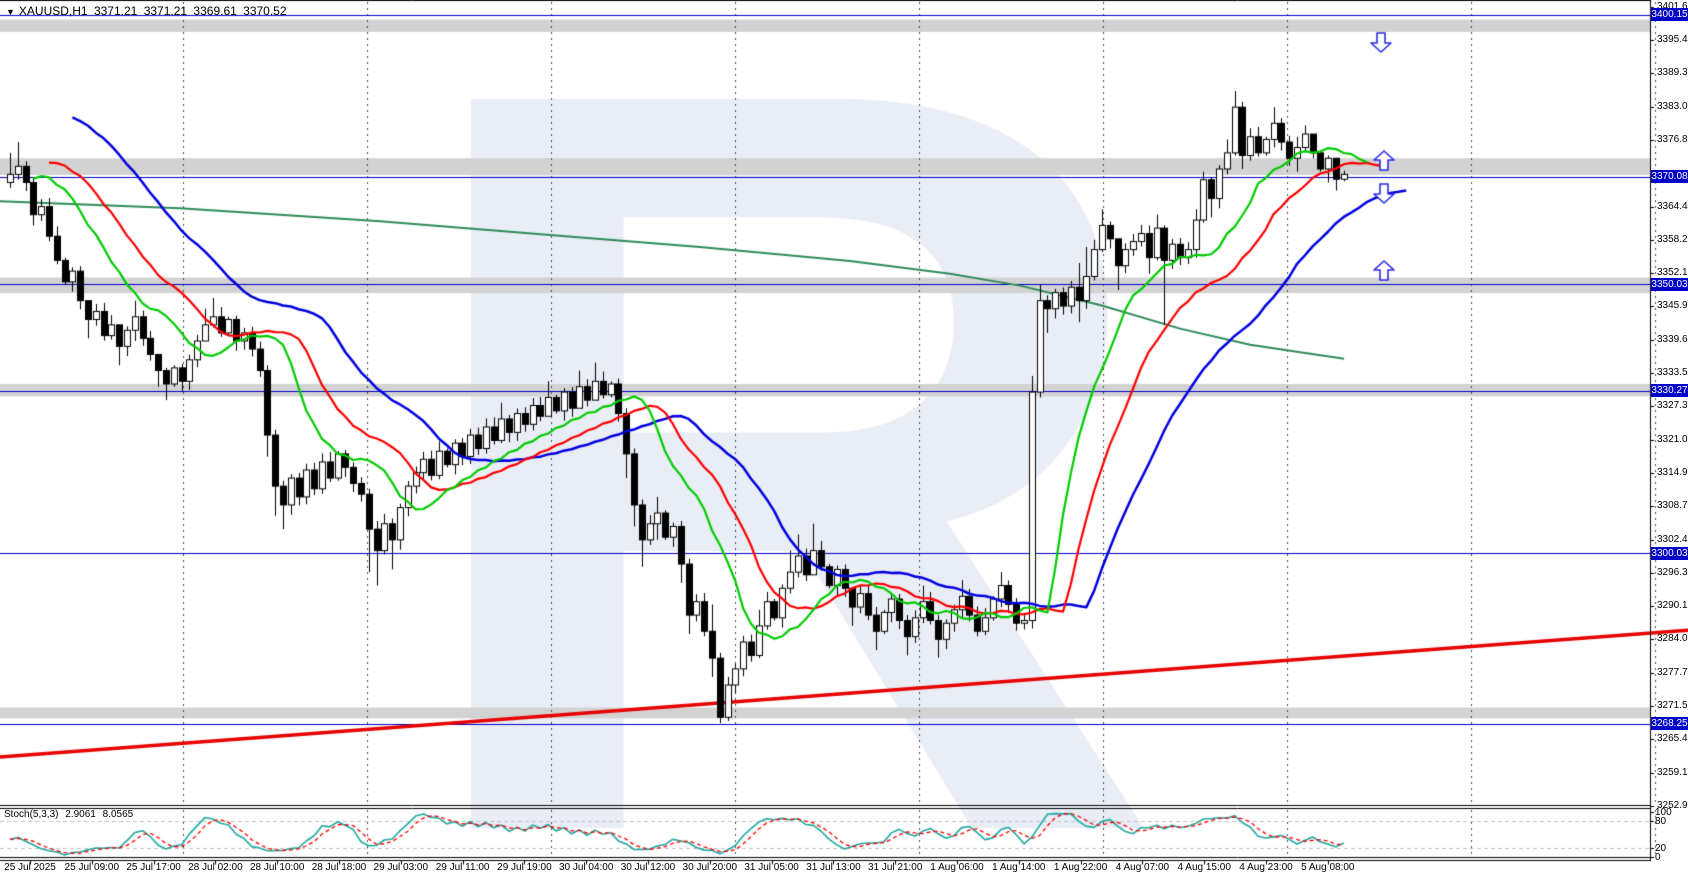 The image size is (1688, 879). Describe the element at coordinates (1672, 406) in the screenshot. I see `price-axis-tick: 3327.35` at that location.